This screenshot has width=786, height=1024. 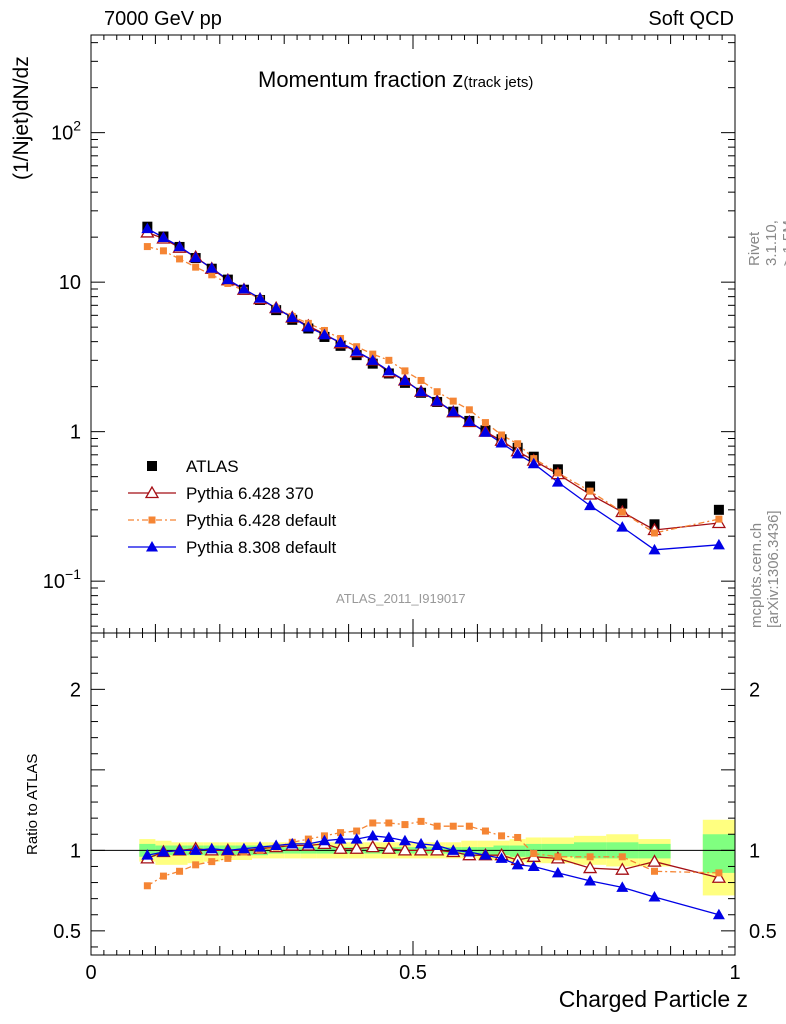 What do you see at coordinates (70, 283) in the screenshot?
I see `y-tick-label-main: 10` at bounding box center [70, 283].